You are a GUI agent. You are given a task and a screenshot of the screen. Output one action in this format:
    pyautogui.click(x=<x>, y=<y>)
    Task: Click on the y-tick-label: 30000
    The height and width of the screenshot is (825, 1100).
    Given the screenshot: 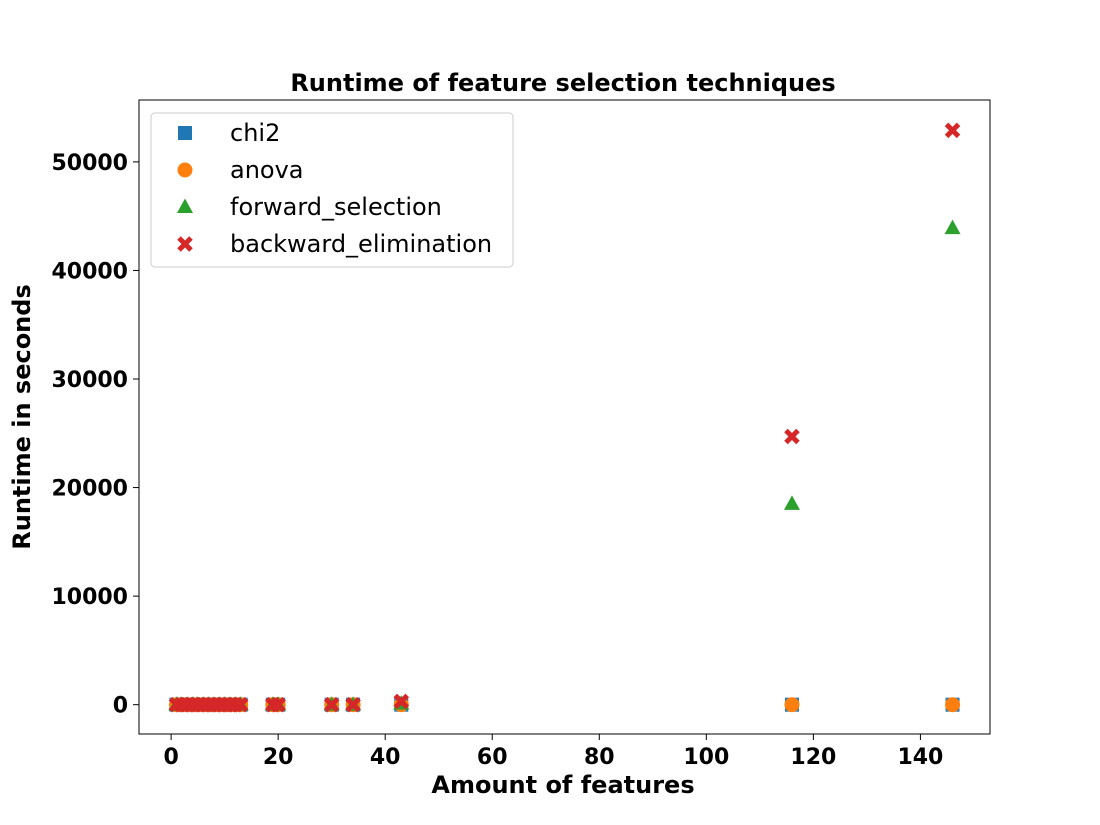 What is the action you would take?
    pyautogui.click(x=89, y=380)
    